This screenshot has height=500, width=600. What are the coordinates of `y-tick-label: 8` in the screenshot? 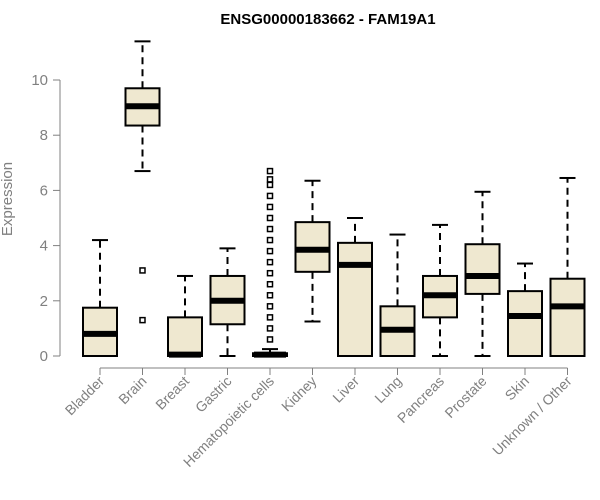 It's located at (44, 135).